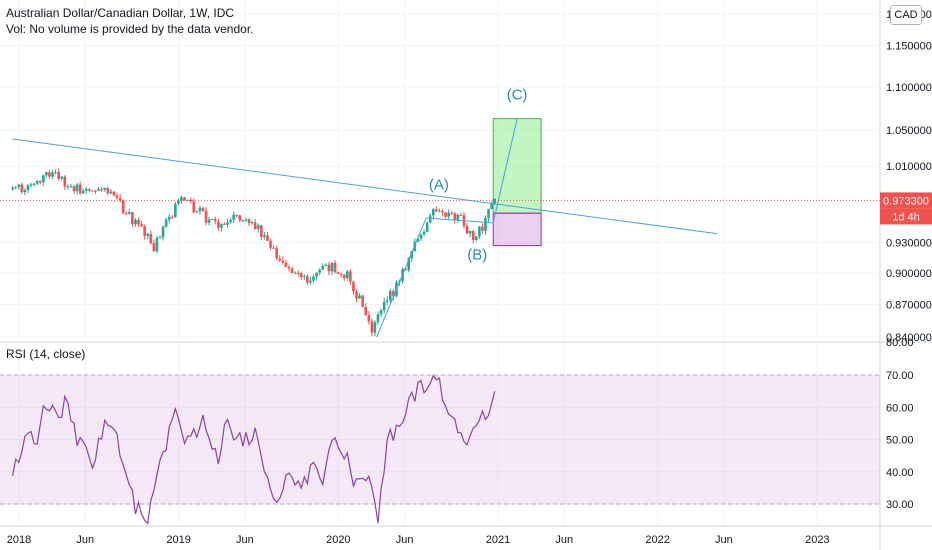 This screenshot has width=932, height=550. I want to click on profit-target-box, so click(517, 166).